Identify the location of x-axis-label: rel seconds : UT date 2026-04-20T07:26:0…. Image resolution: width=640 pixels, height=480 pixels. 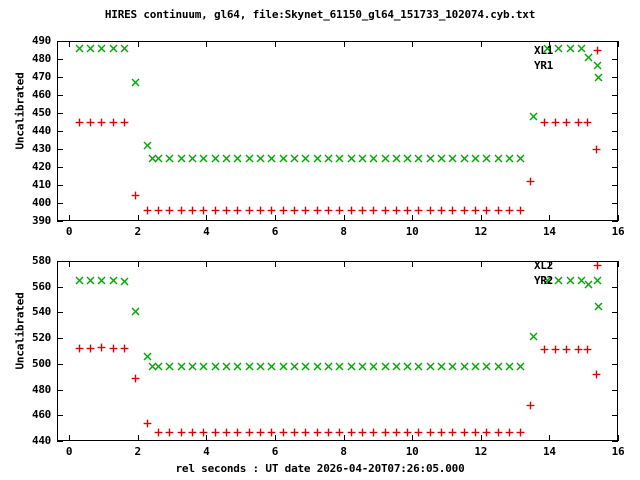
(320, 468).